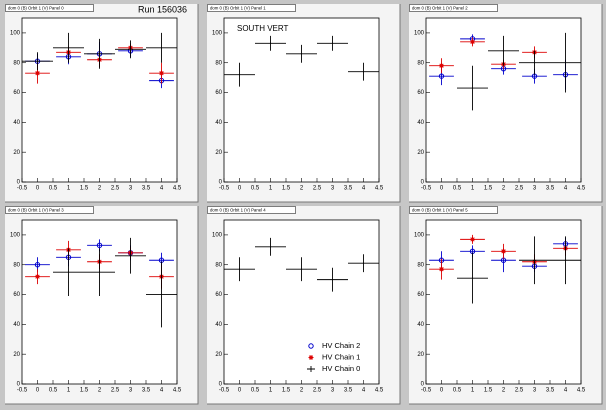  What do you see at coordinates (301, 302) in the screenshot?
I see `plot-frame` at bounding box center [301, 302].